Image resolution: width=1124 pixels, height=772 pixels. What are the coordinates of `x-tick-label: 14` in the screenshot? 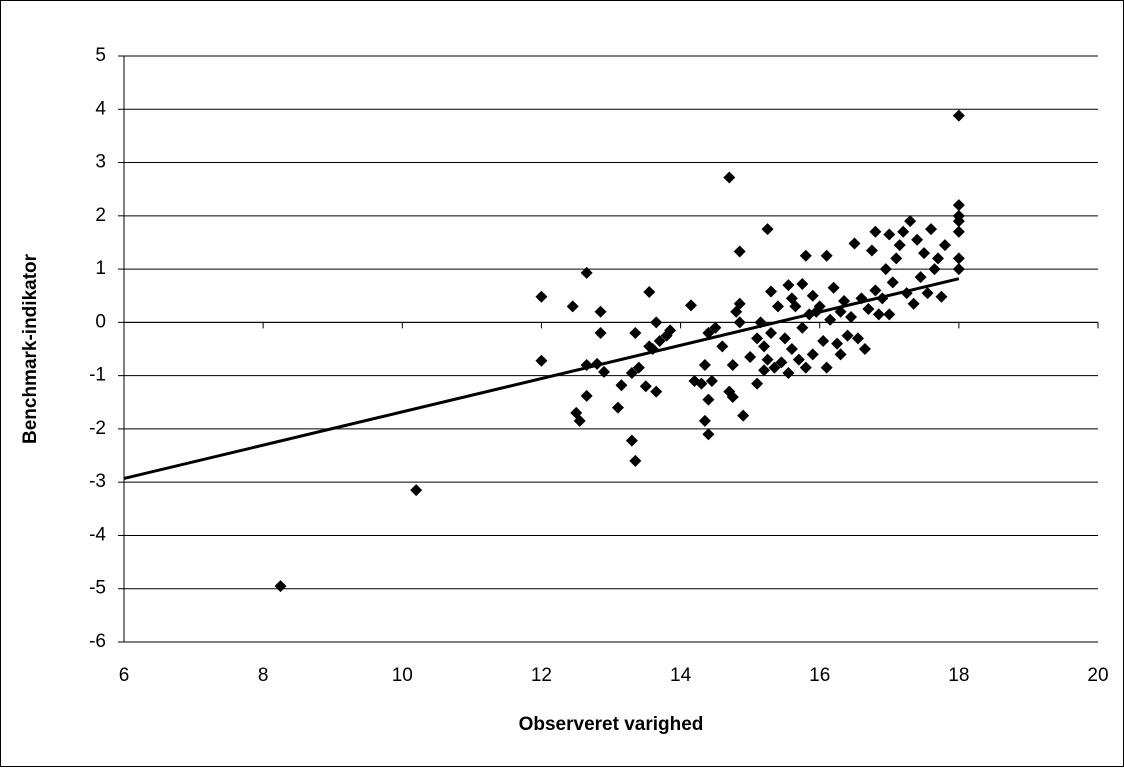 It's located at (681, 675).